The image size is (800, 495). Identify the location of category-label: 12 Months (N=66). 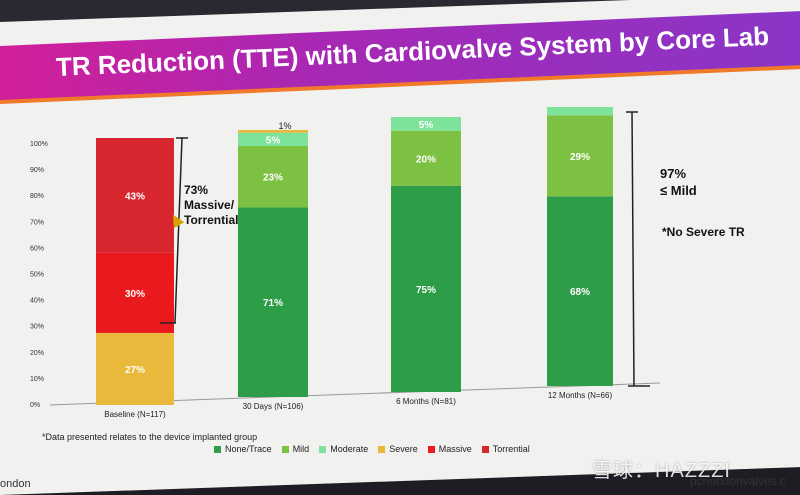
(580, 395).